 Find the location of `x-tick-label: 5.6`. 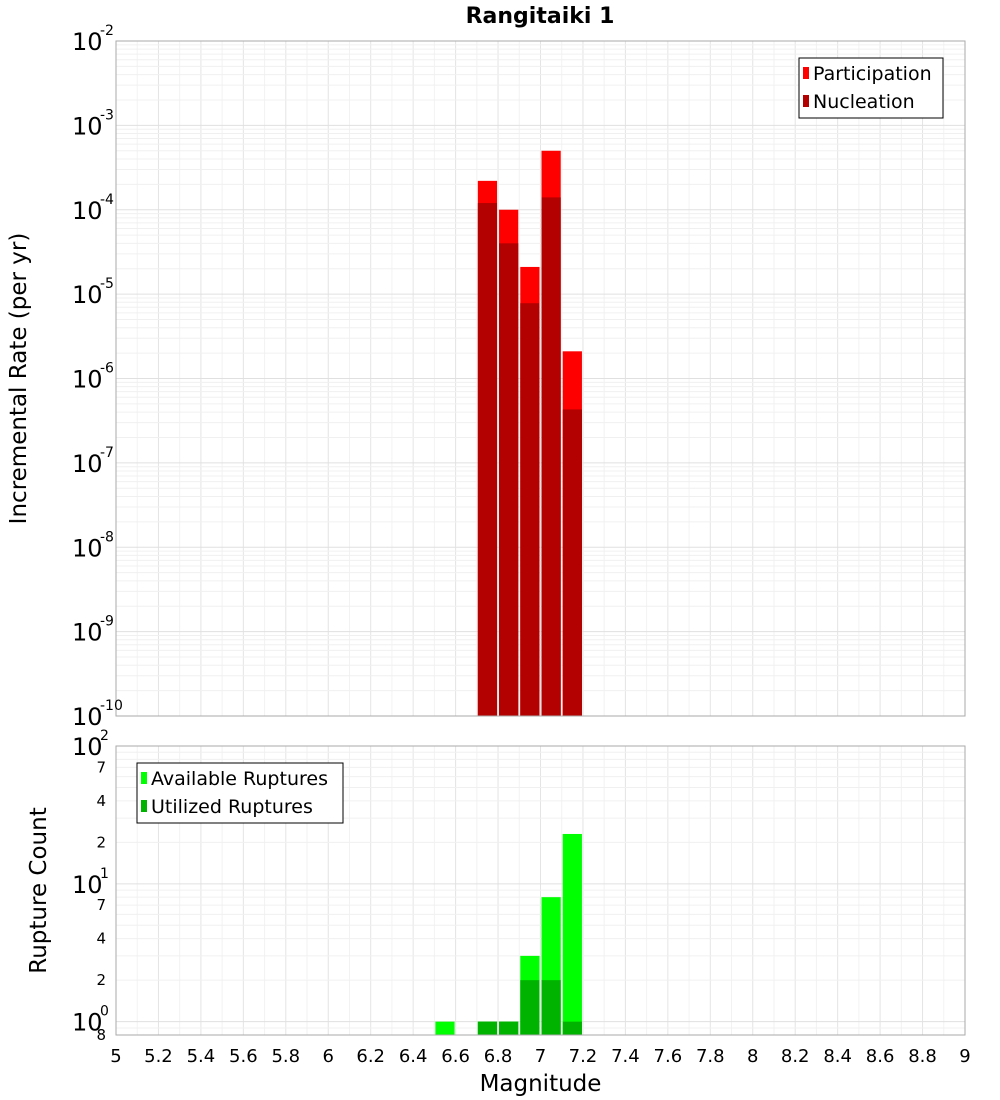

x-tick-label: 5.6 is located at coordinates (243, 1056).